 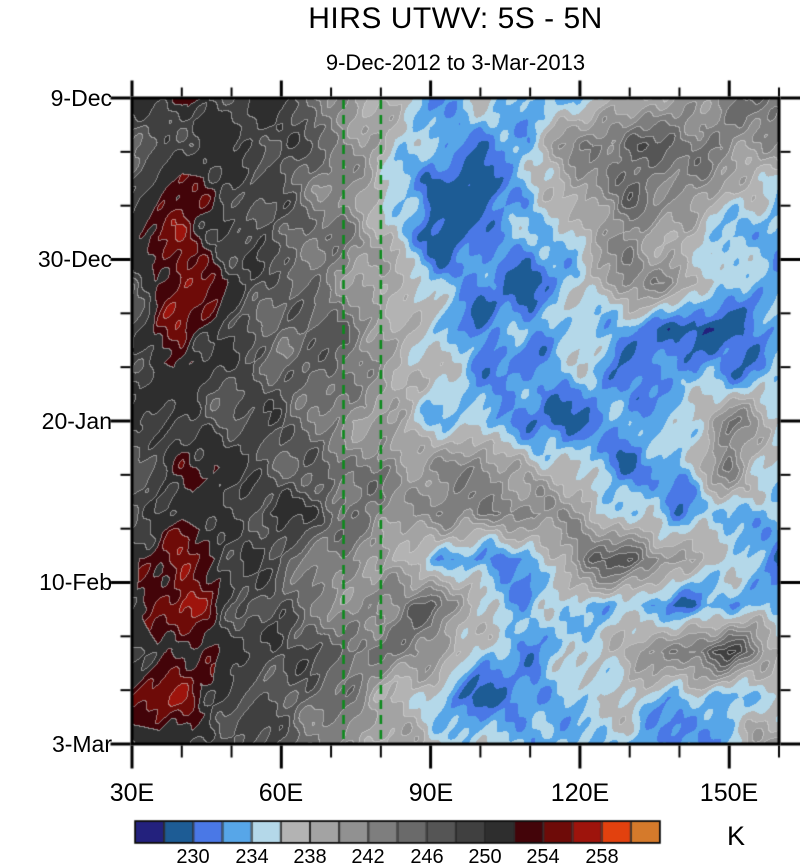 I want to click on x-tick-label-90e: 90E, so click(x=431, y=793).